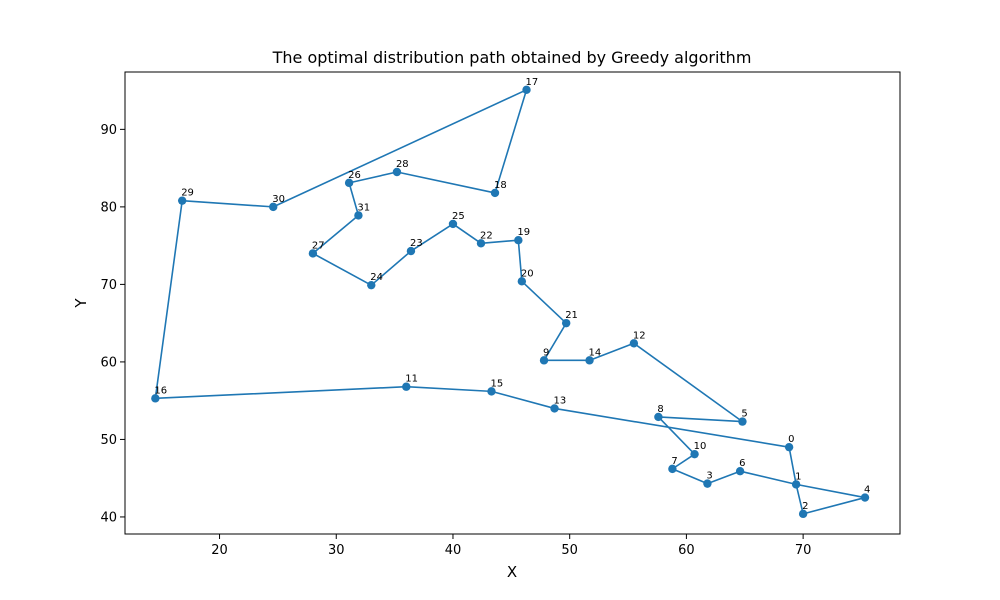 This screenshot has width=1000, height=600. I want to click on y-tick-label: 70, so click(108, 285).